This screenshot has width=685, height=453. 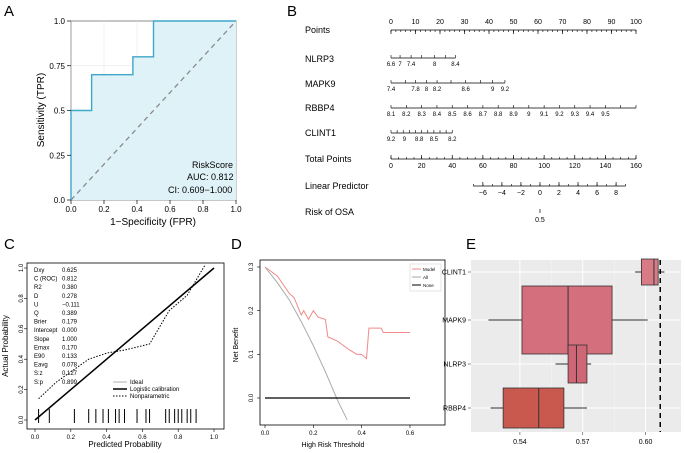 What do you see at coordinates (41, 348) in the screenshot?
I see `cal-stat-name: Emax` at bounding box center [41, 348].